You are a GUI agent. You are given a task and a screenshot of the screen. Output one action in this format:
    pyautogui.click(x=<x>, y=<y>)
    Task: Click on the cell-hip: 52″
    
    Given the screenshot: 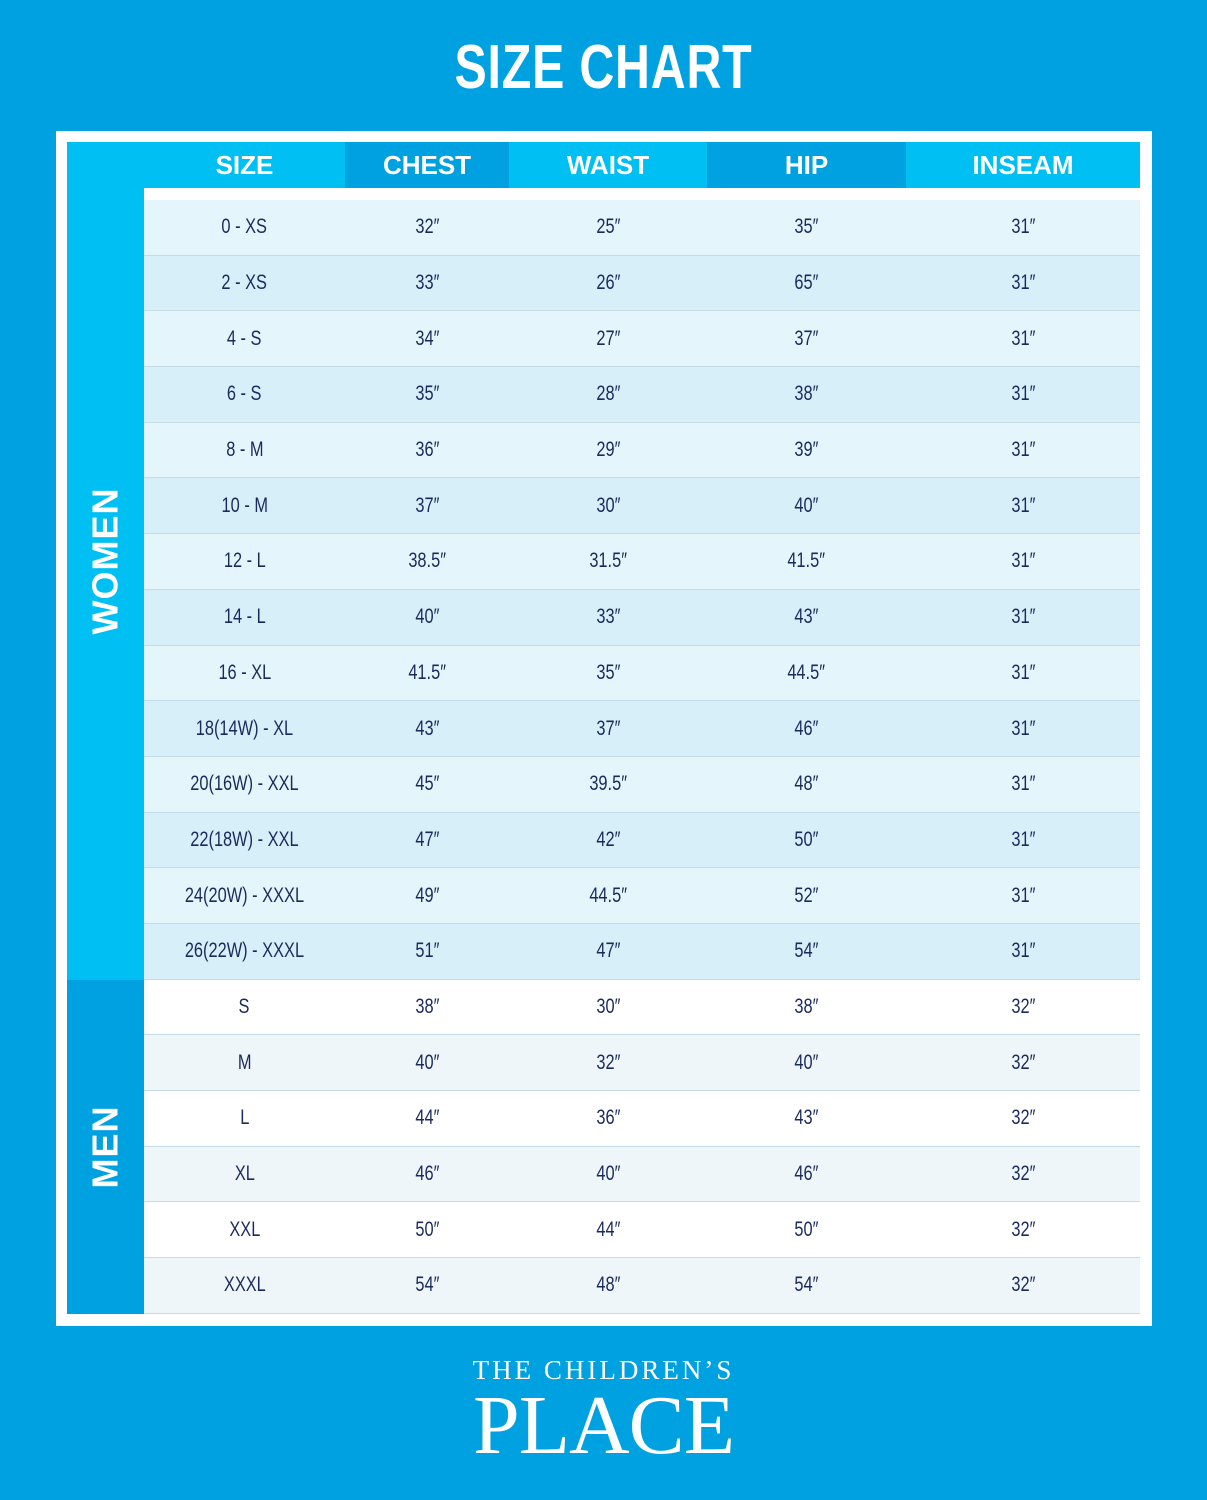 What is the action you would take?
    pyautogui.click(x=806, y=896)
    